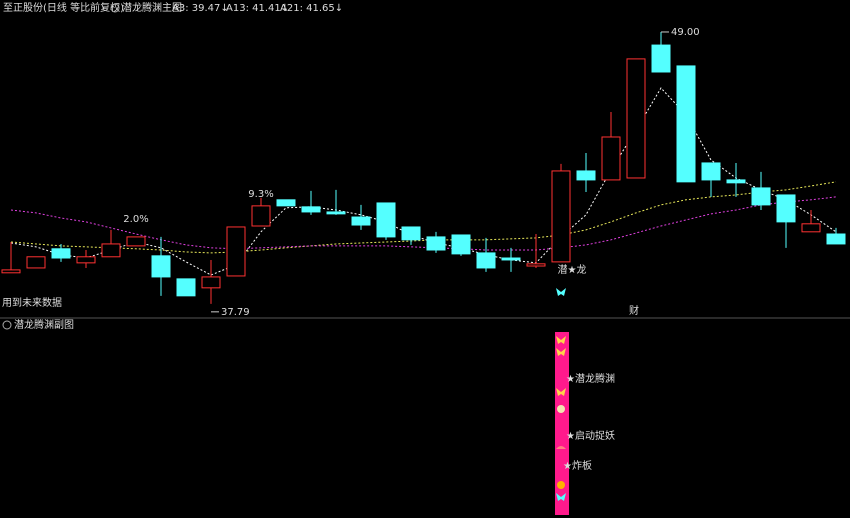 The image size is (850, 518). What do you see at coordinates (115, 8) in the screenshot?
I see `indicator-icon` at bounding box center [115, 8].